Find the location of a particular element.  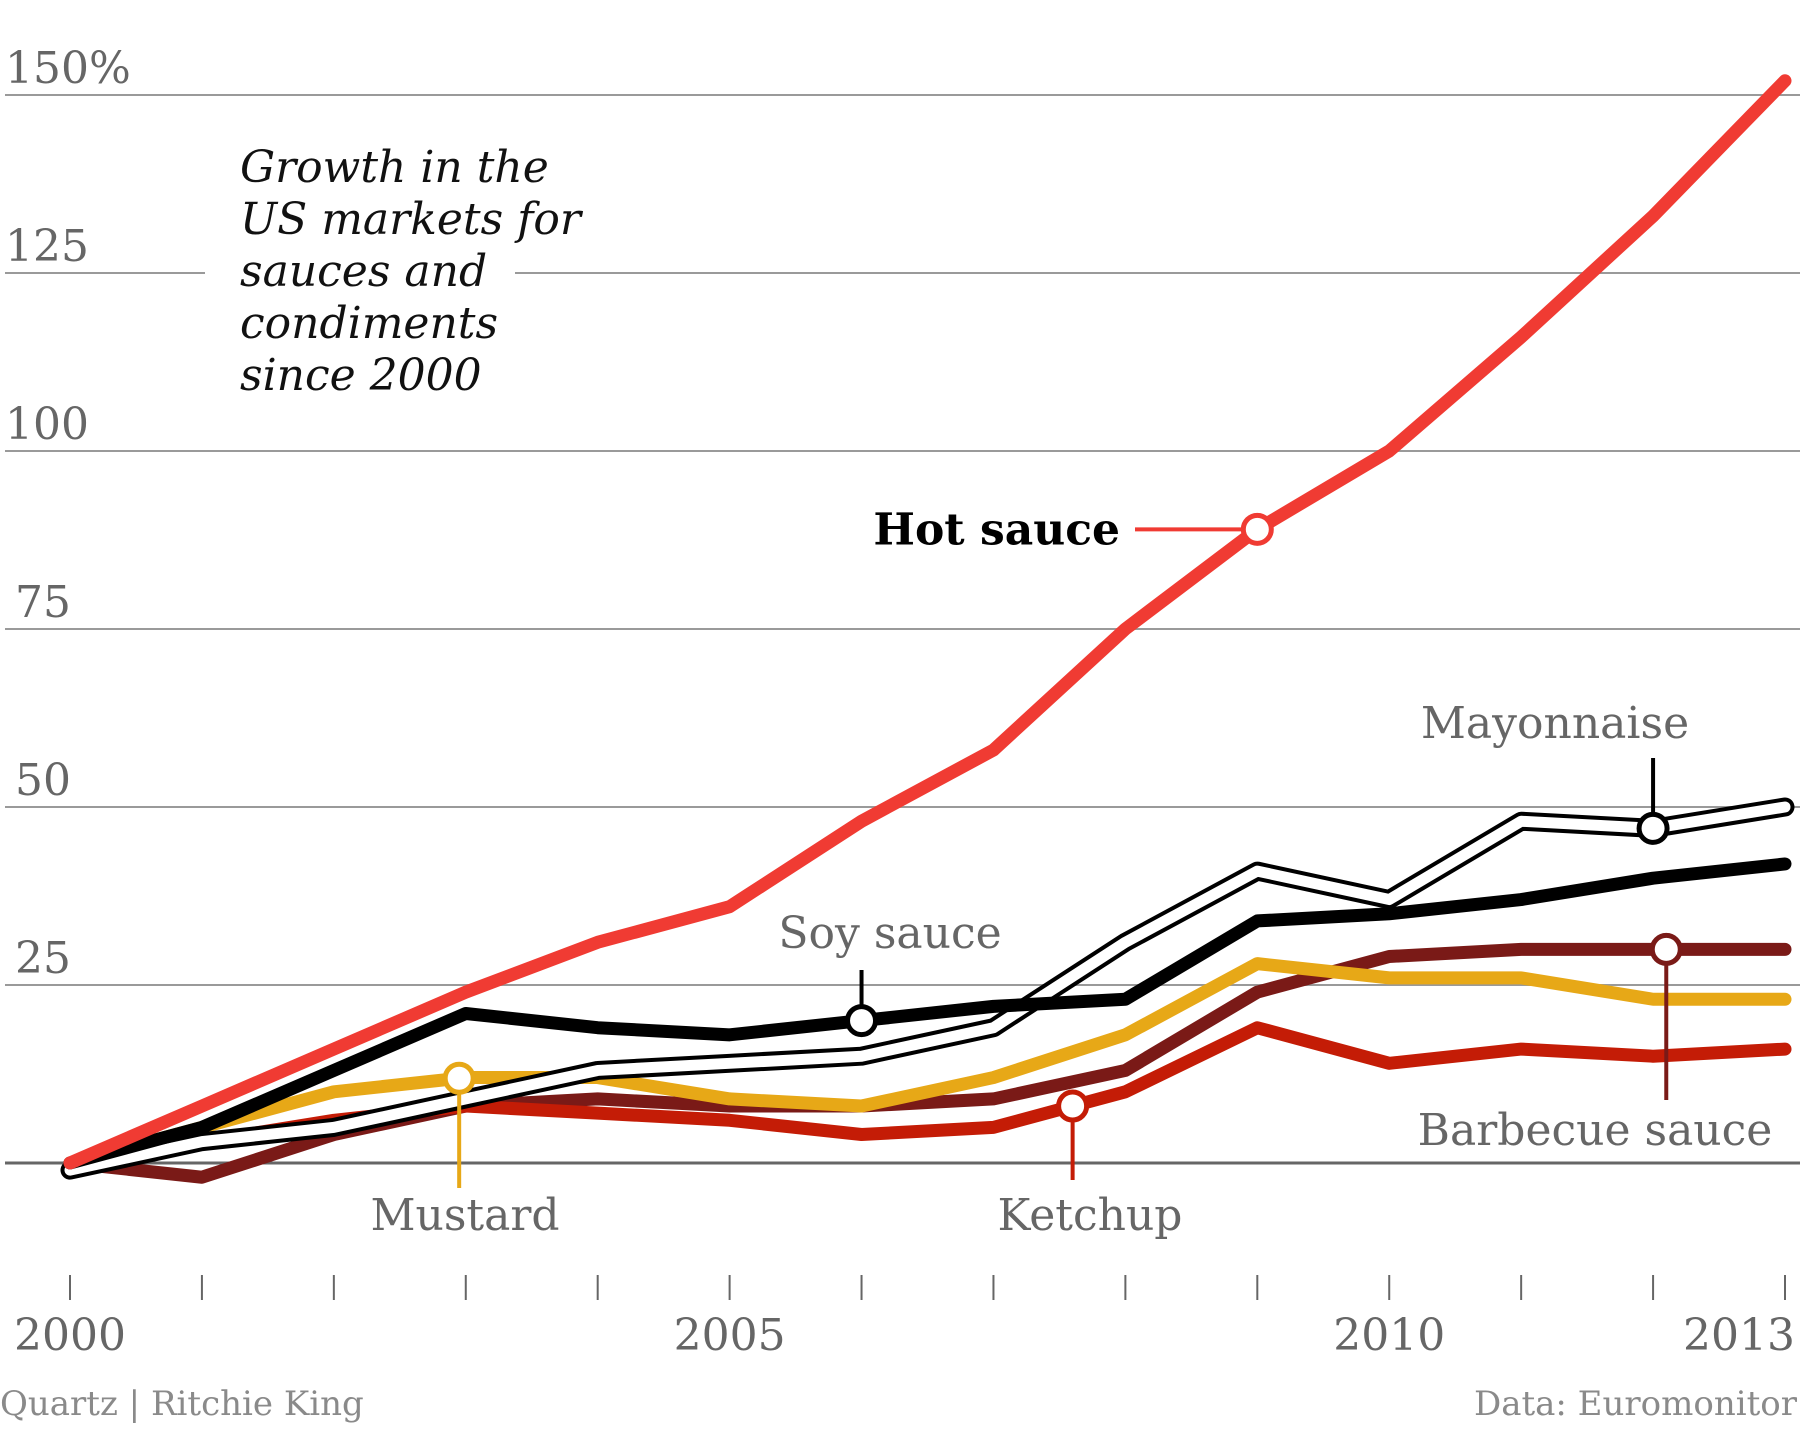

y-tick-label: 50 is located at coordinates (43, 780).